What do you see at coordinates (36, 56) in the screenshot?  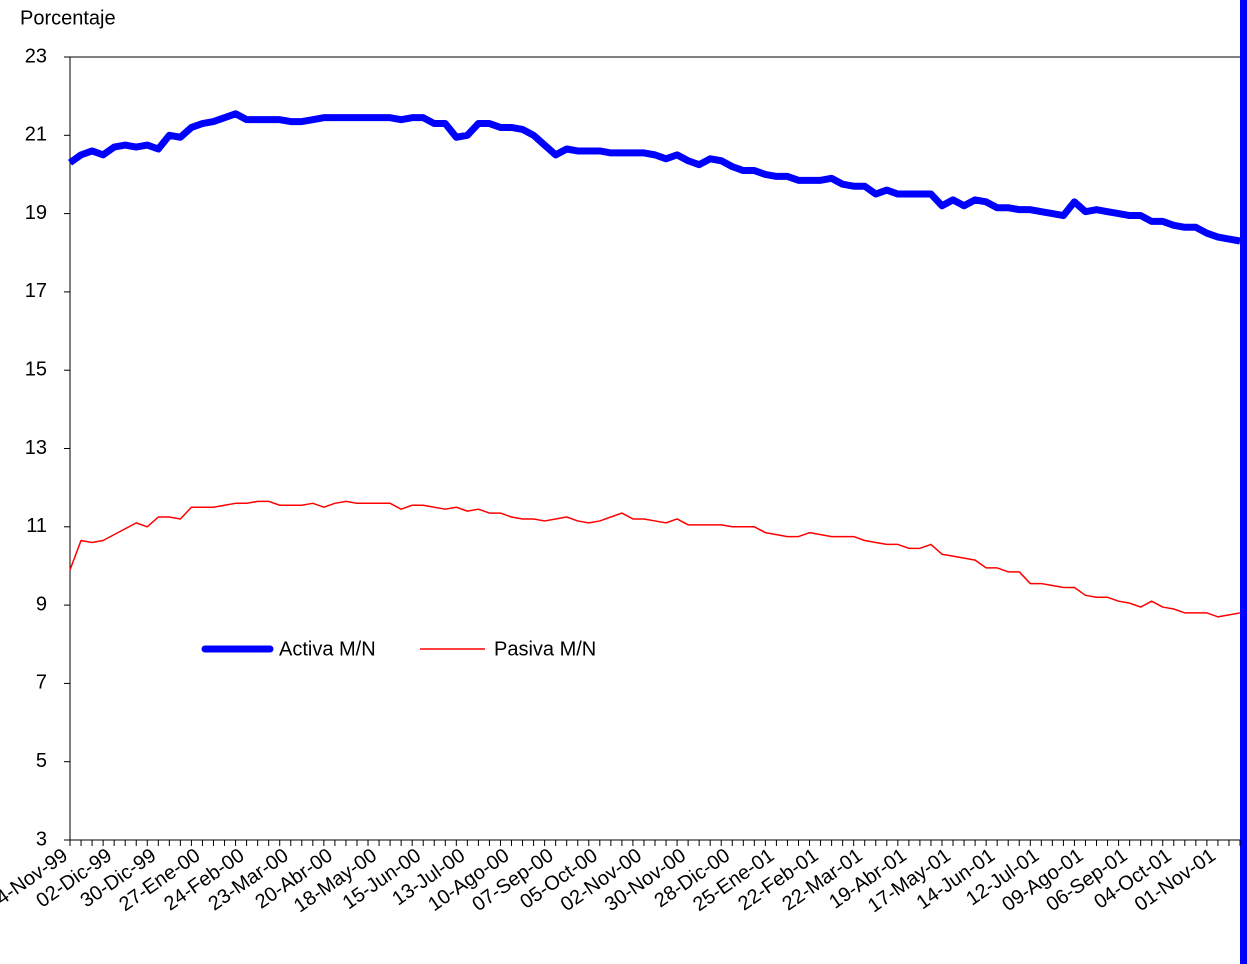 I see `y-tick-label: 23` at bounding box center [36, 56].